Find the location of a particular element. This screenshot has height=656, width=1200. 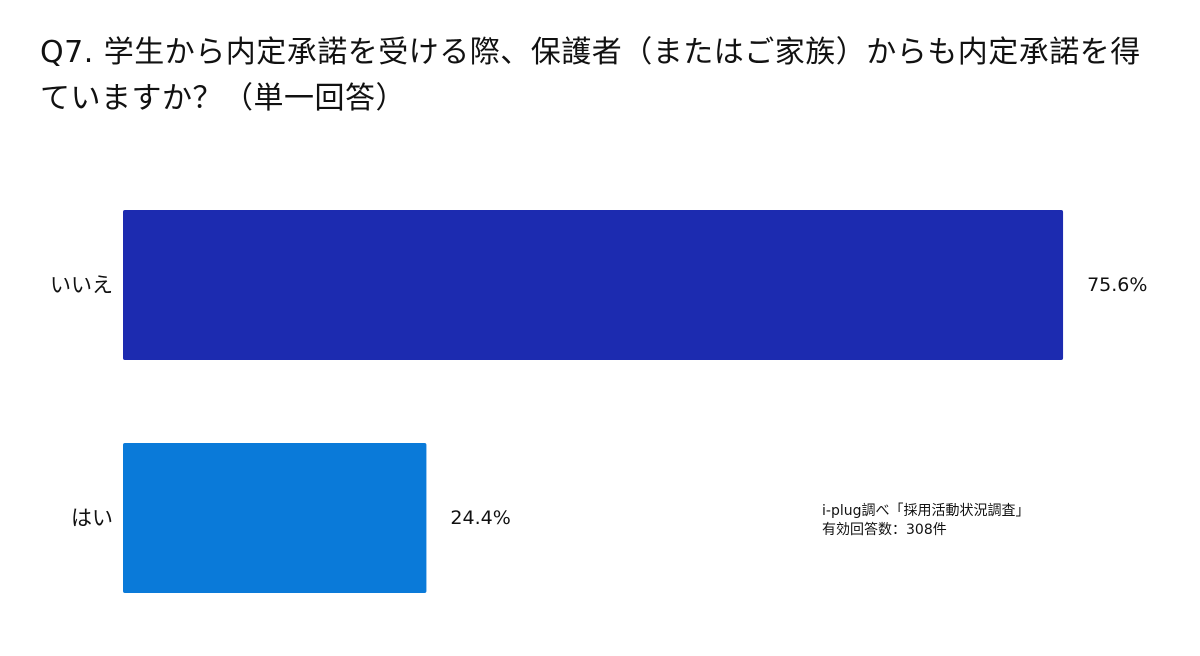

value-label-1: 24.4% is located at coordinates (480, 518).